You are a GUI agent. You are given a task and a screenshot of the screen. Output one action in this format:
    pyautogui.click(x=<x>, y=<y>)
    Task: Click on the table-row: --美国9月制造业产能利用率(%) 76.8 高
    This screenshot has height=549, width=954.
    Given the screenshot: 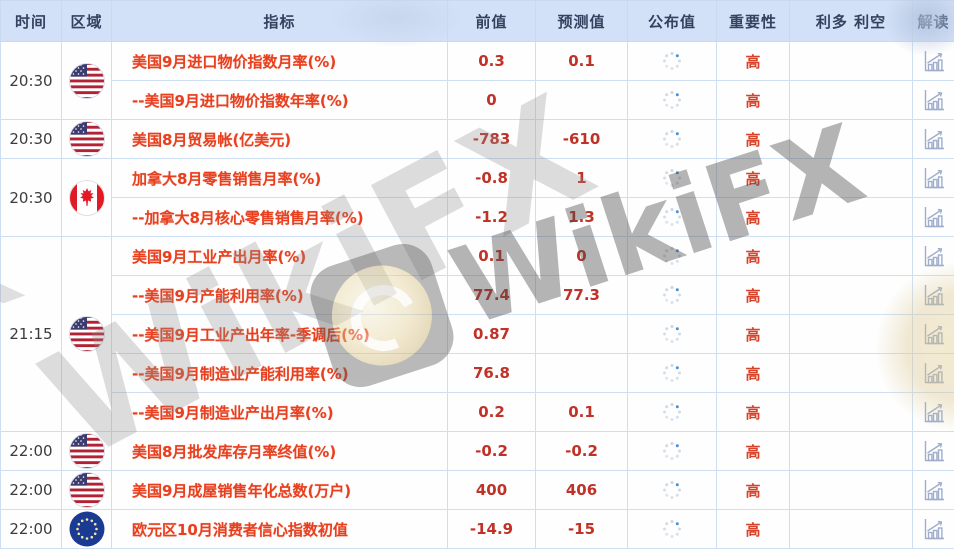 What is the action you would take?
    pyautogui.click(x=477, y=373)
    